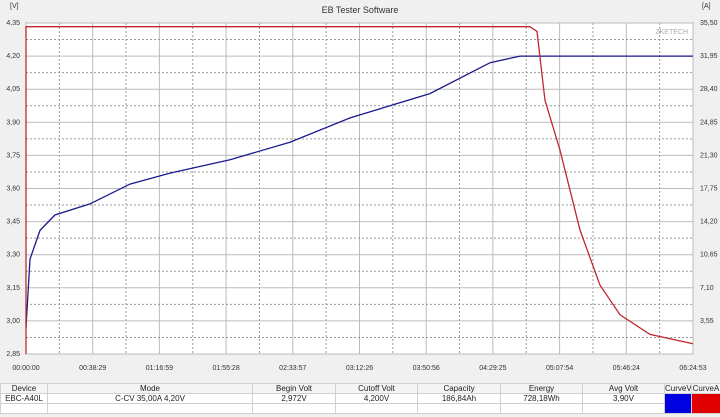 The image size is (720, 417). I want to click on col-avg-volt: Avg Volt, so click(623, 388).